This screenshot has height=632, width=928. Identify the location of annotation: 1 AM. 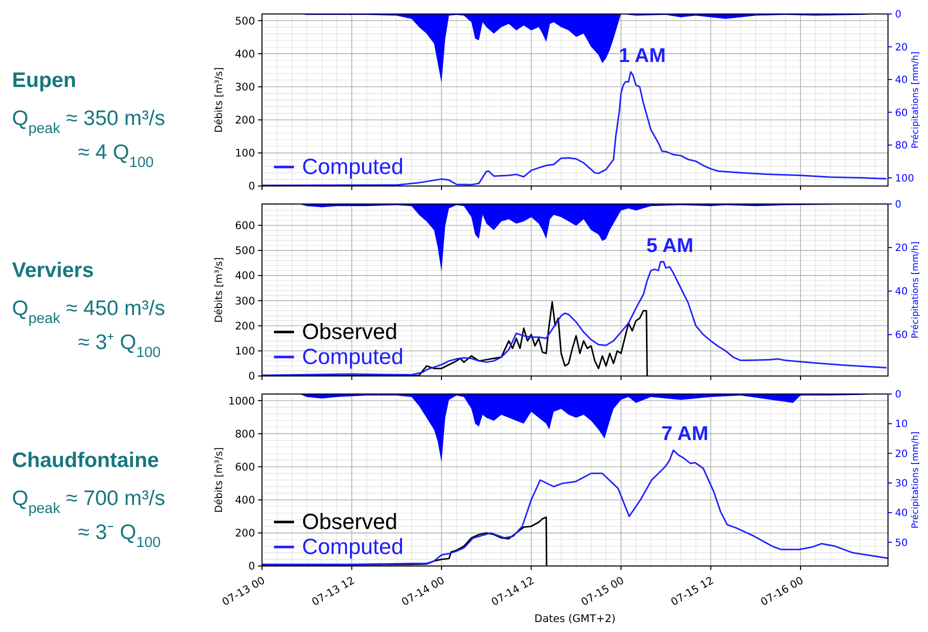
(642, 55).